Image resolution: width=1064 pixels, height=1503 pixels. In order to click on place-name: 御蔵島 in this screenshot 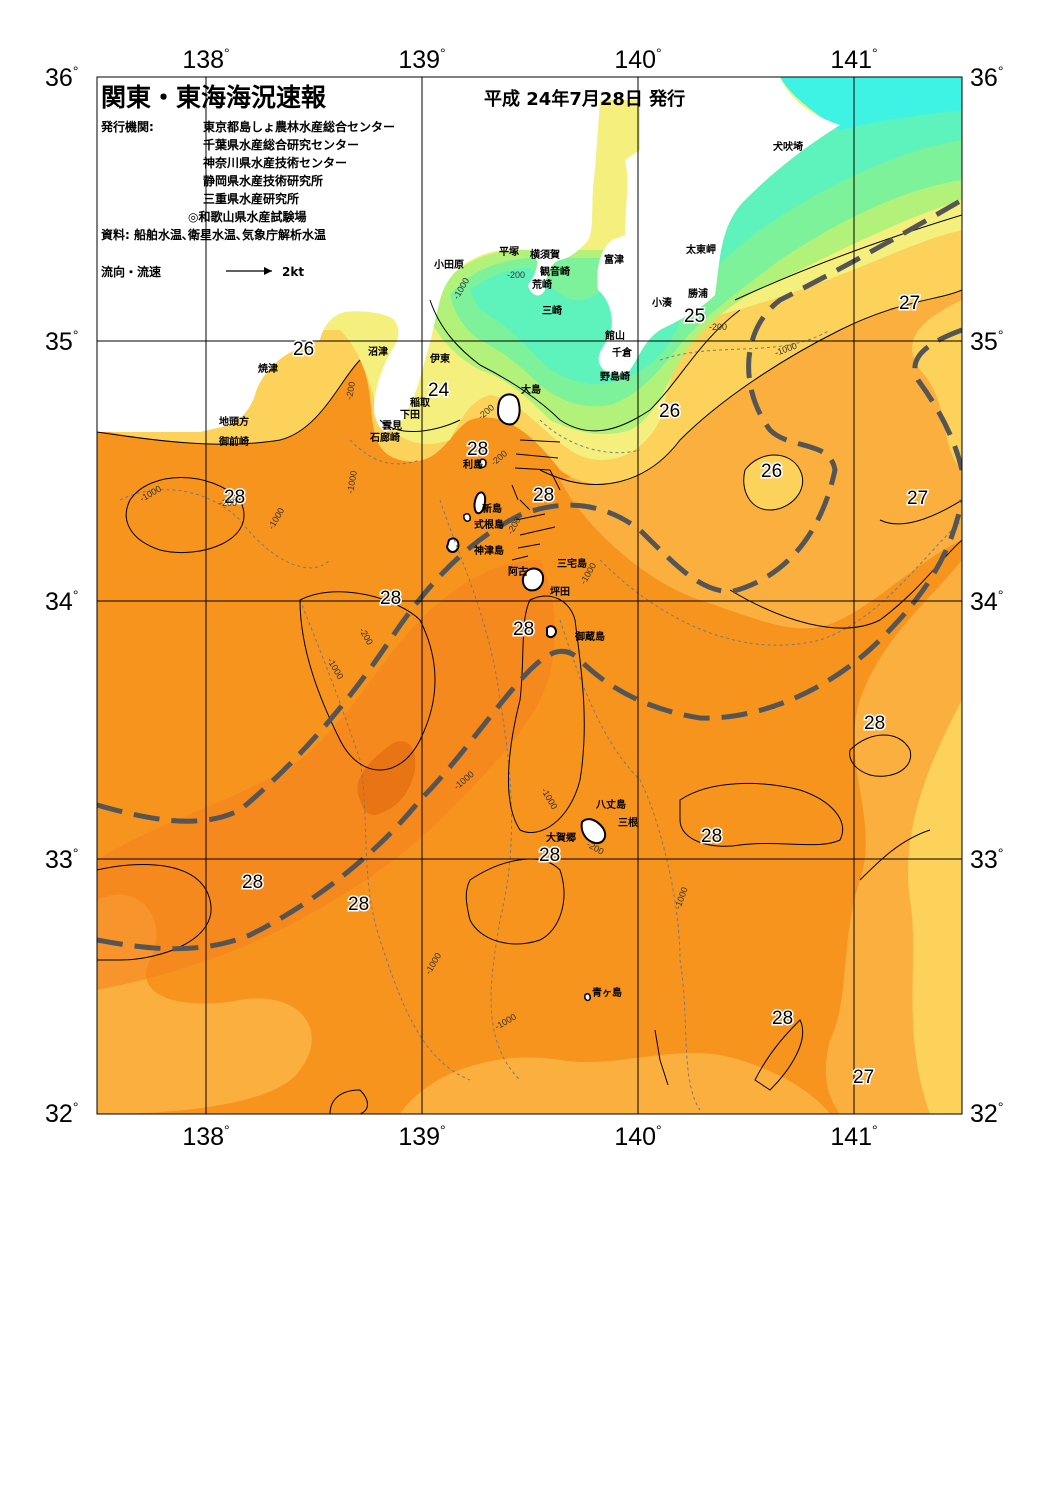, I will do `click(589, 636)`.